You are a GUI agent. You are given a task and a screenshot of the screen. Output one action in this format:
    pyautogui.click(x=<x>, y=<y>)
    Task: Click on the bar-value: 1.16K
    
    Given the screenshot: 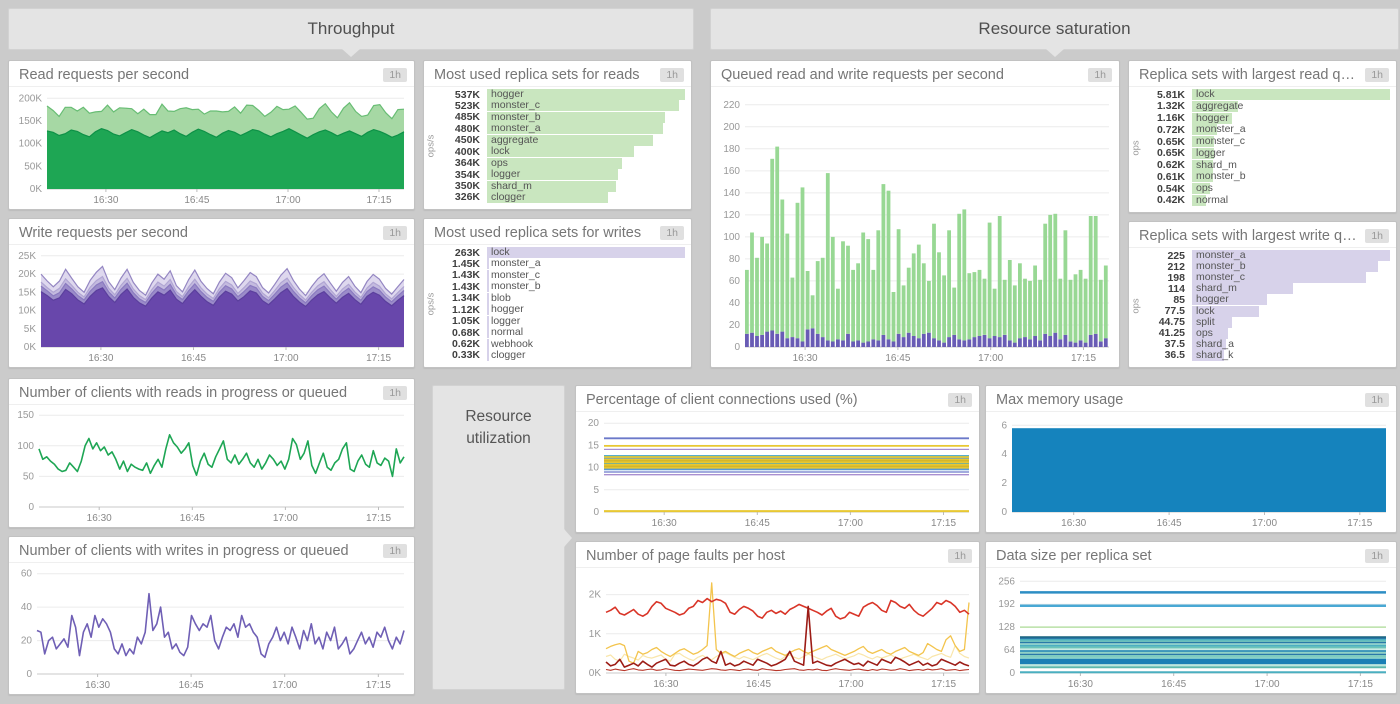 What is the action you would take?
    pyautogui.click(x=1170, y=118)
    